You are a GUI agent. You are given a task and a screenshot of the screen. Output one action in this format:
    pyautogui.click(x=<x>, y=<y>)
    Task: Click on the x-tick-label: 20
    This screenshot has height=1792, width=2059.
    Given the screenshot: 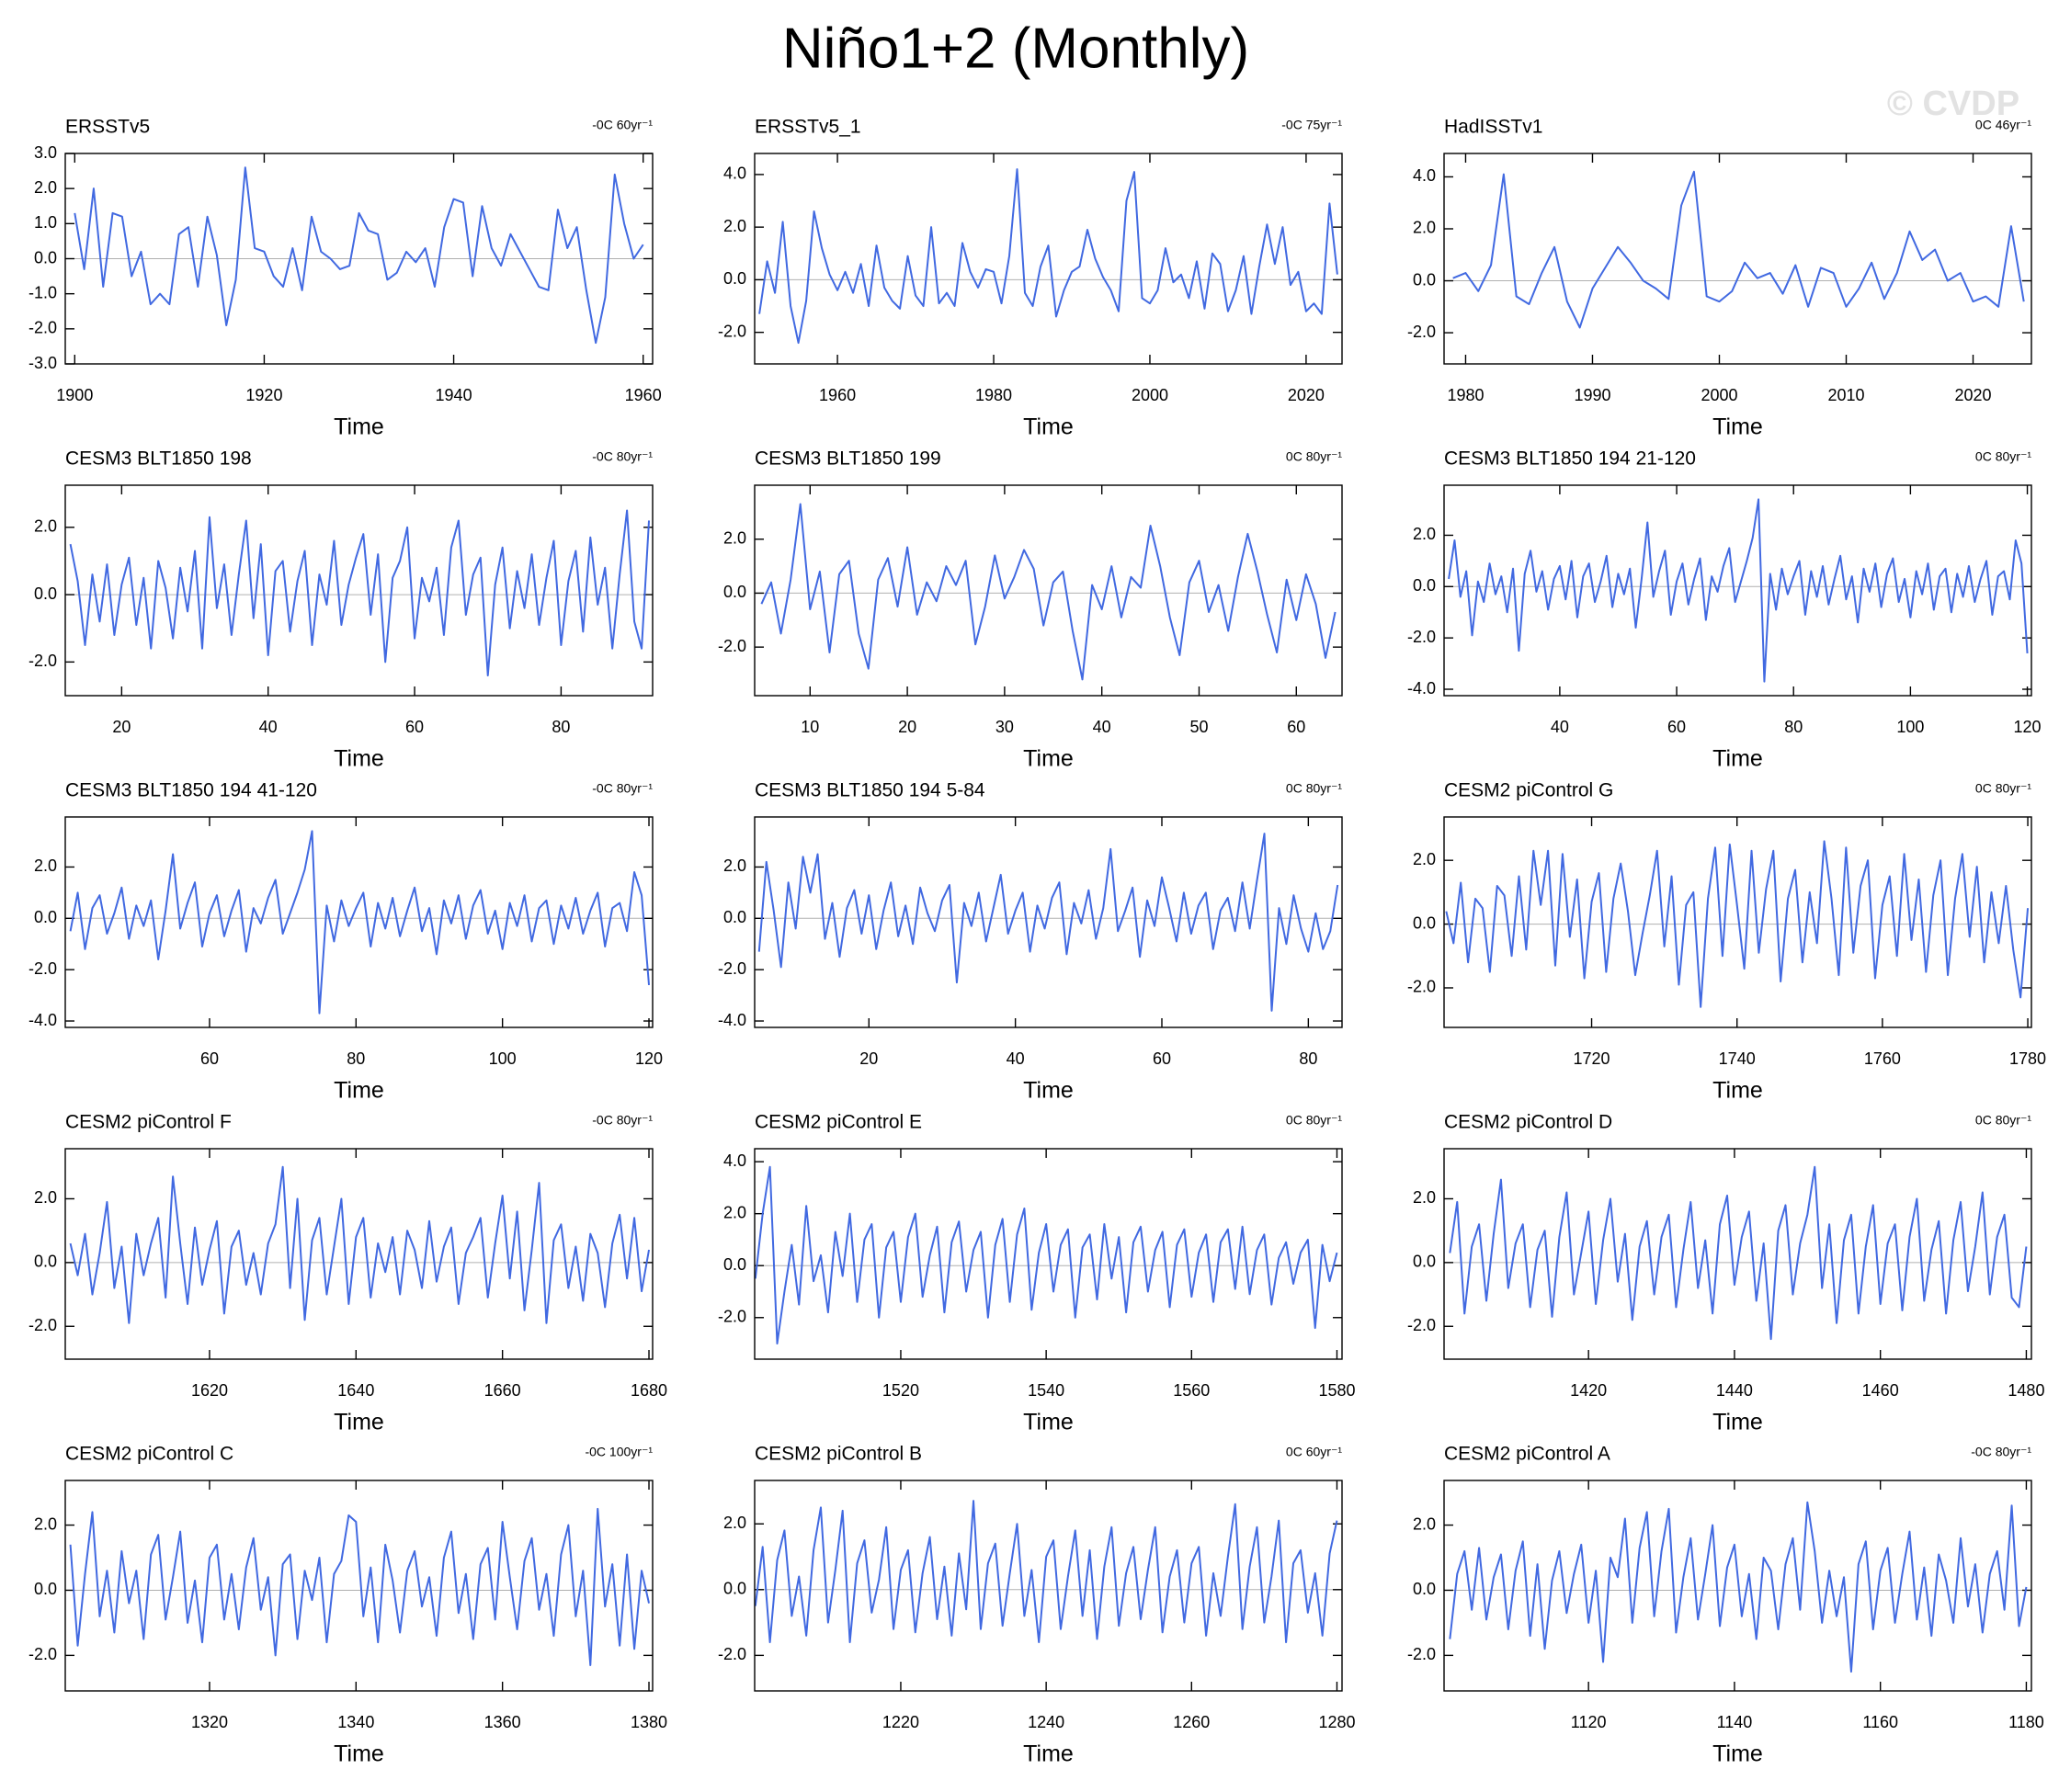 What is the action you would take?
    pyautogui.click(x=868, y=1058)
    